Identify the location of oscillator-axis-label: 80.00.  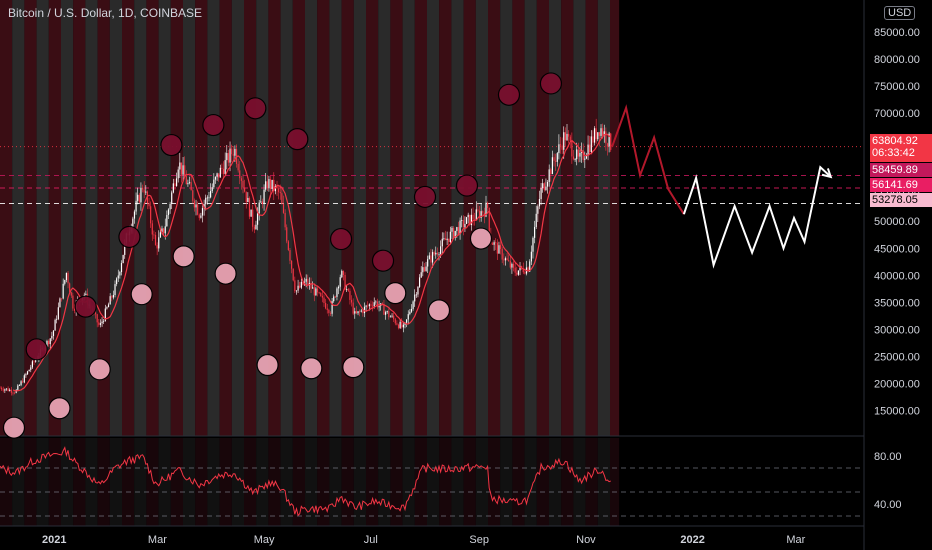
(888, 457).